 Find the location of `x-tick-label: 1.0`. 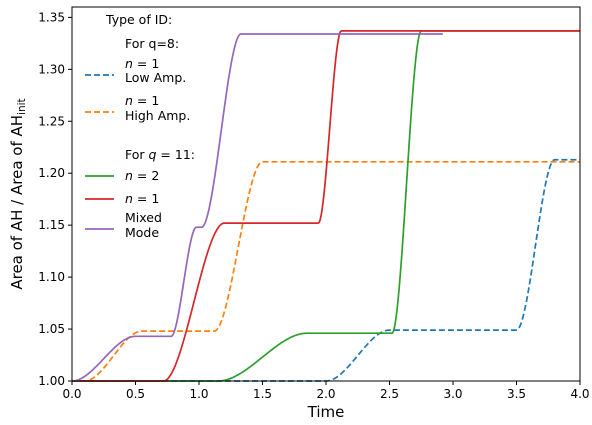

x-tick-label: 1.0 is located at coordinates (198, 394).